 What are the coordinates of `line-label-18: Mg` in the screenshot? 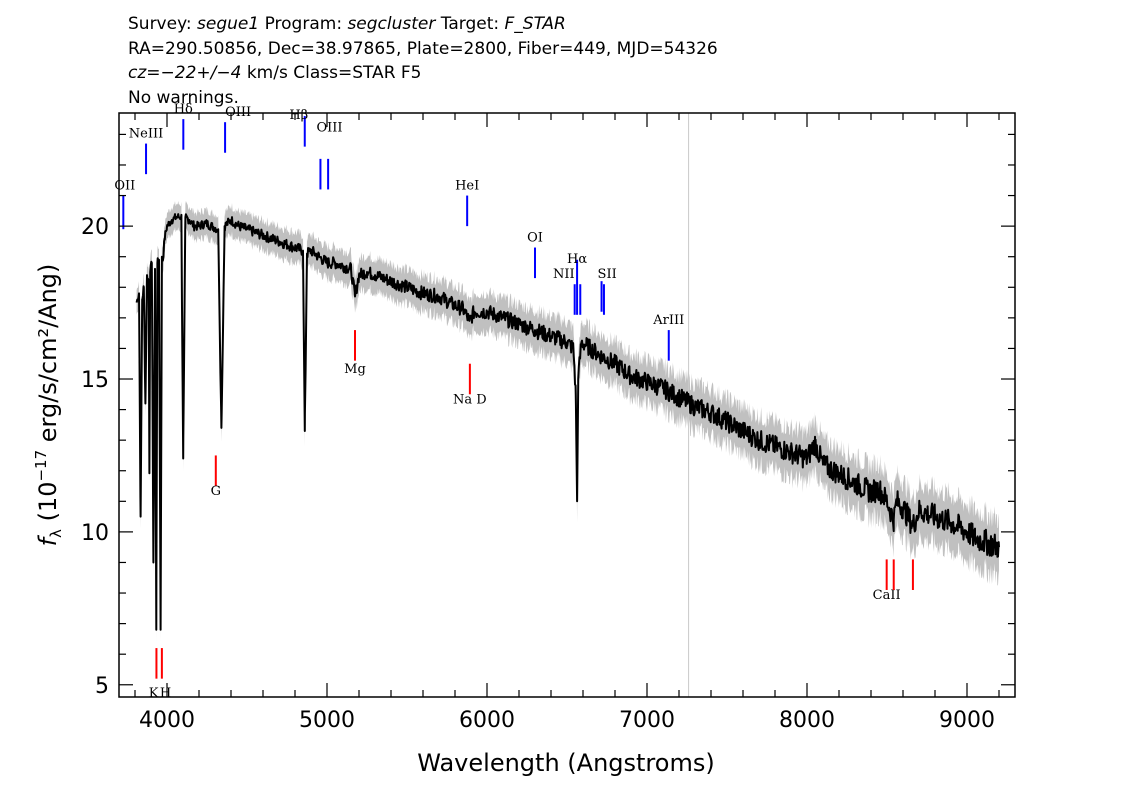 It's located at (355, 369).